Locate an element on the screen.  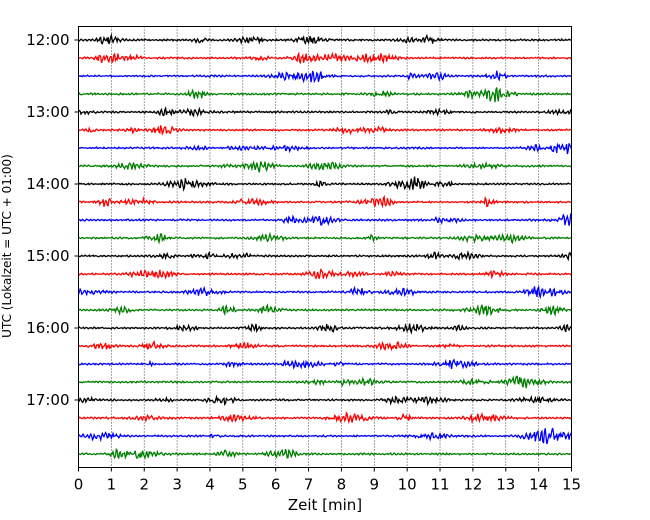
y-tick-label: 12:00 is located at coordinates (47, 40).